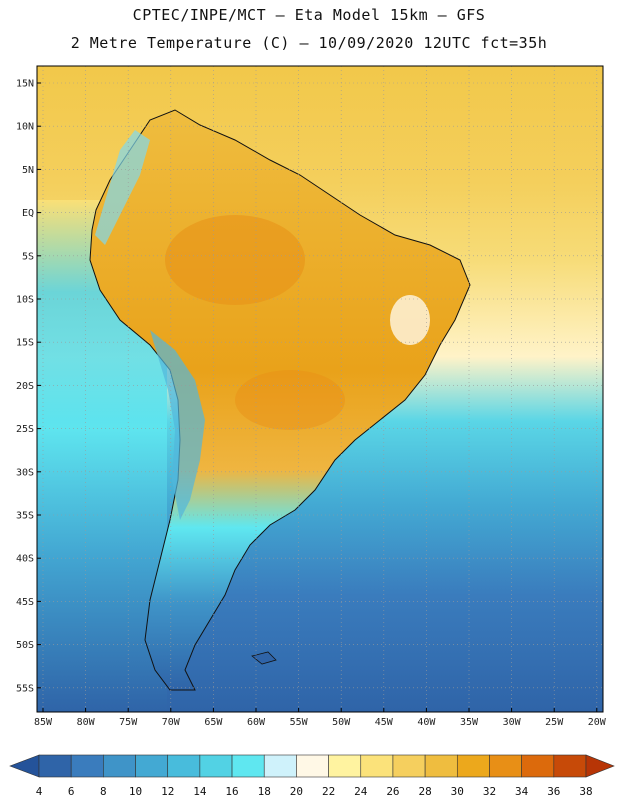 The height and width of the screenshot is (800, 618). What do you see at coordinates (231, 791) in the screenshot?
I see `colorbar-label: 16` at bounding box center [231, 791].